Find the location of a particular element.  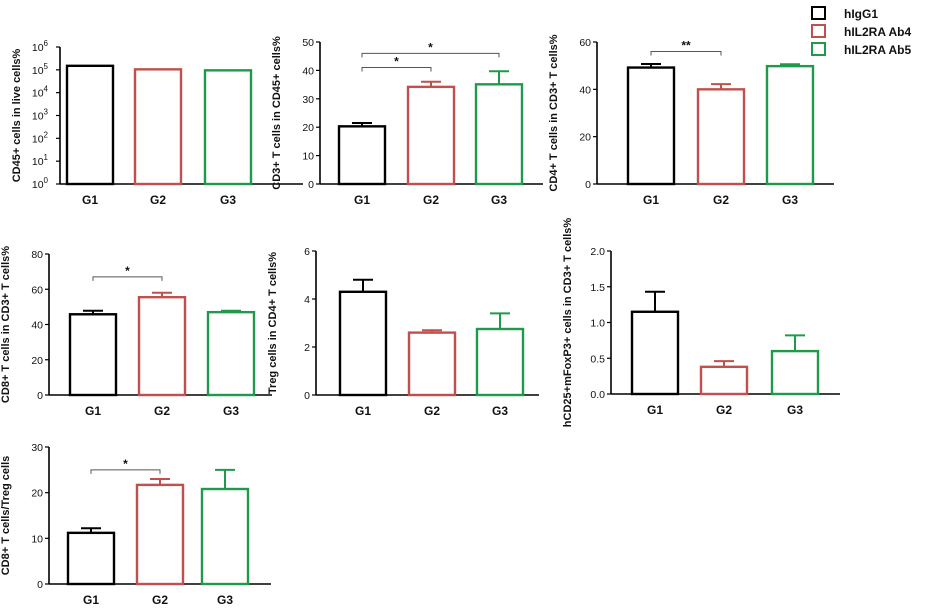

y-tick-label: 2.0 is located at coordinates (597, 252).